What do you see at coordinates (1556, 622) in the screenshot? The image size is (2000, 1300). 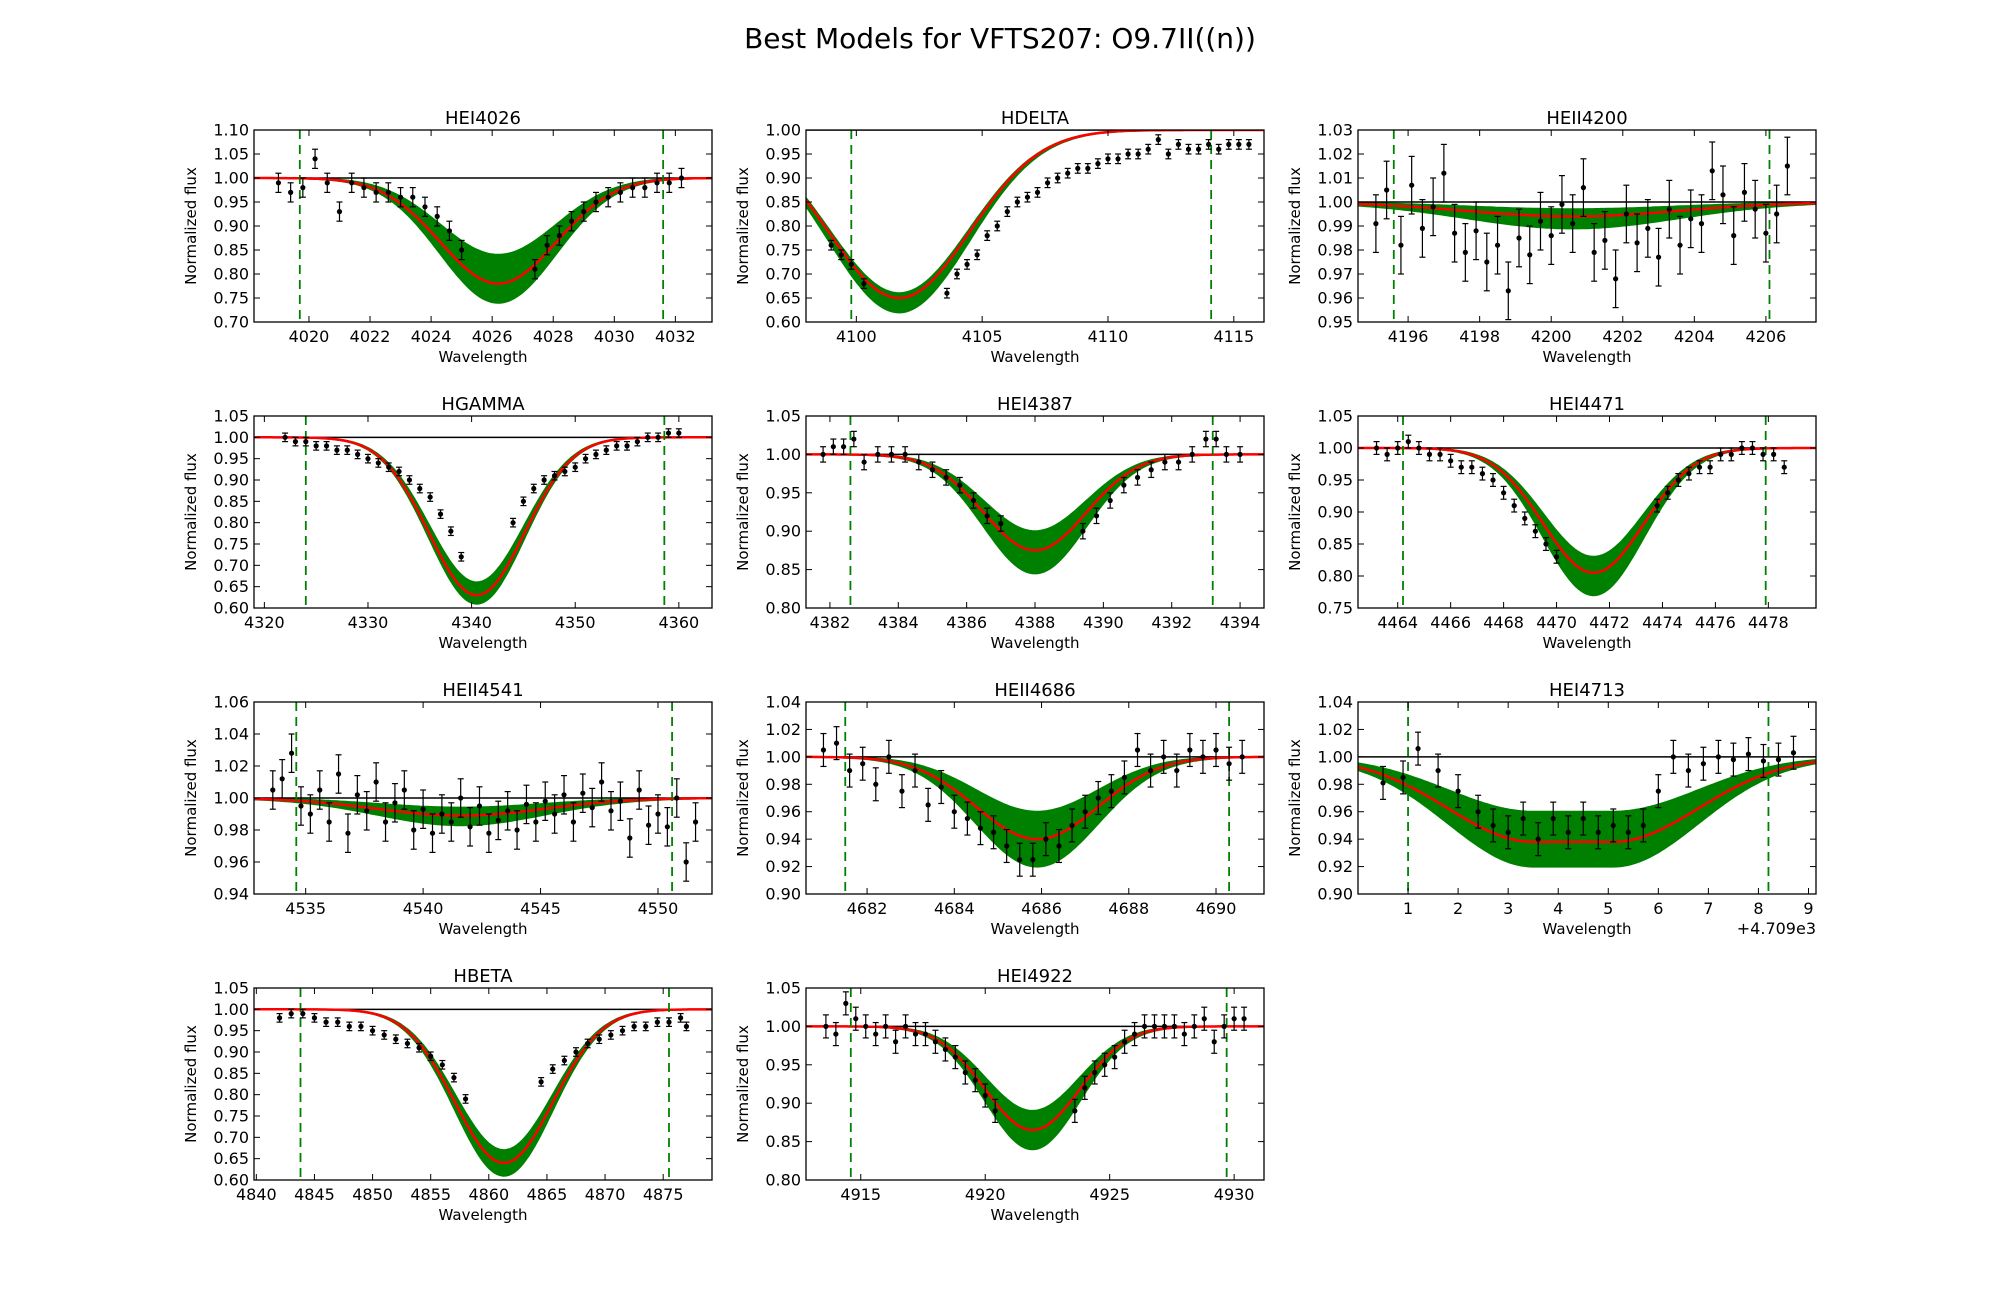 I see `x-tick-label: 4470` at bounding box center [1556, 622].